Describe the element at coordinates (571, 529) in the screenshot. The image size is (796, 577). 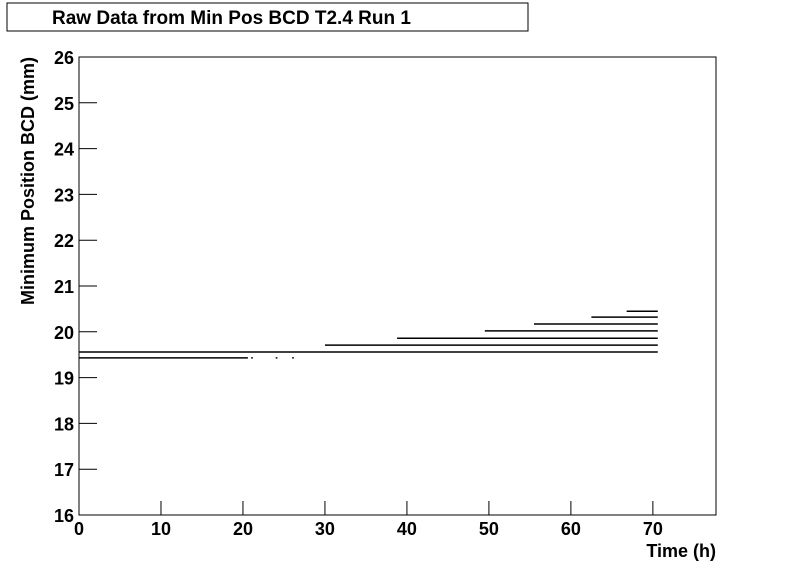
I see `x-tick-label: 60` at that location.